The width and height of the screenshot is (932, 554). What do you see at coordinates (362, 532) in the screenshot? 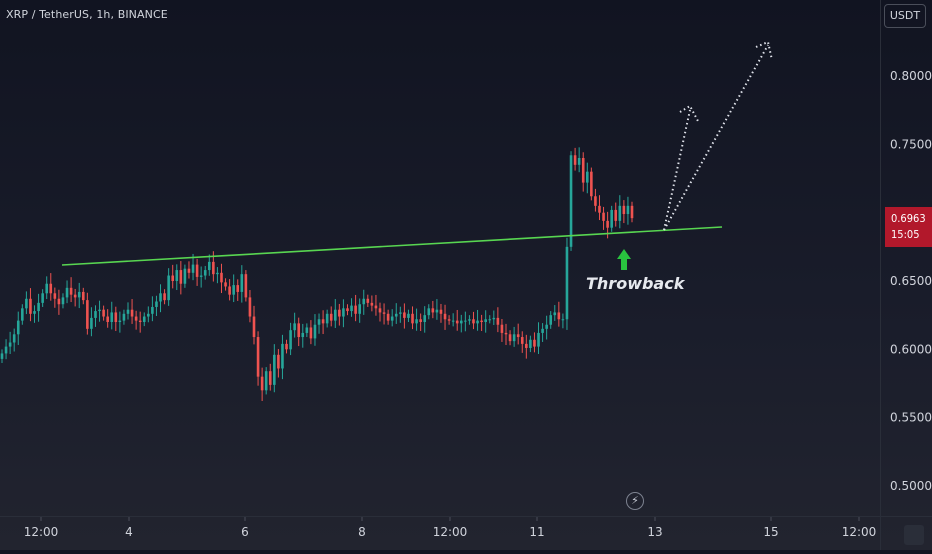
I see `x-tick-label: 8` at bounding box center [362, 532].